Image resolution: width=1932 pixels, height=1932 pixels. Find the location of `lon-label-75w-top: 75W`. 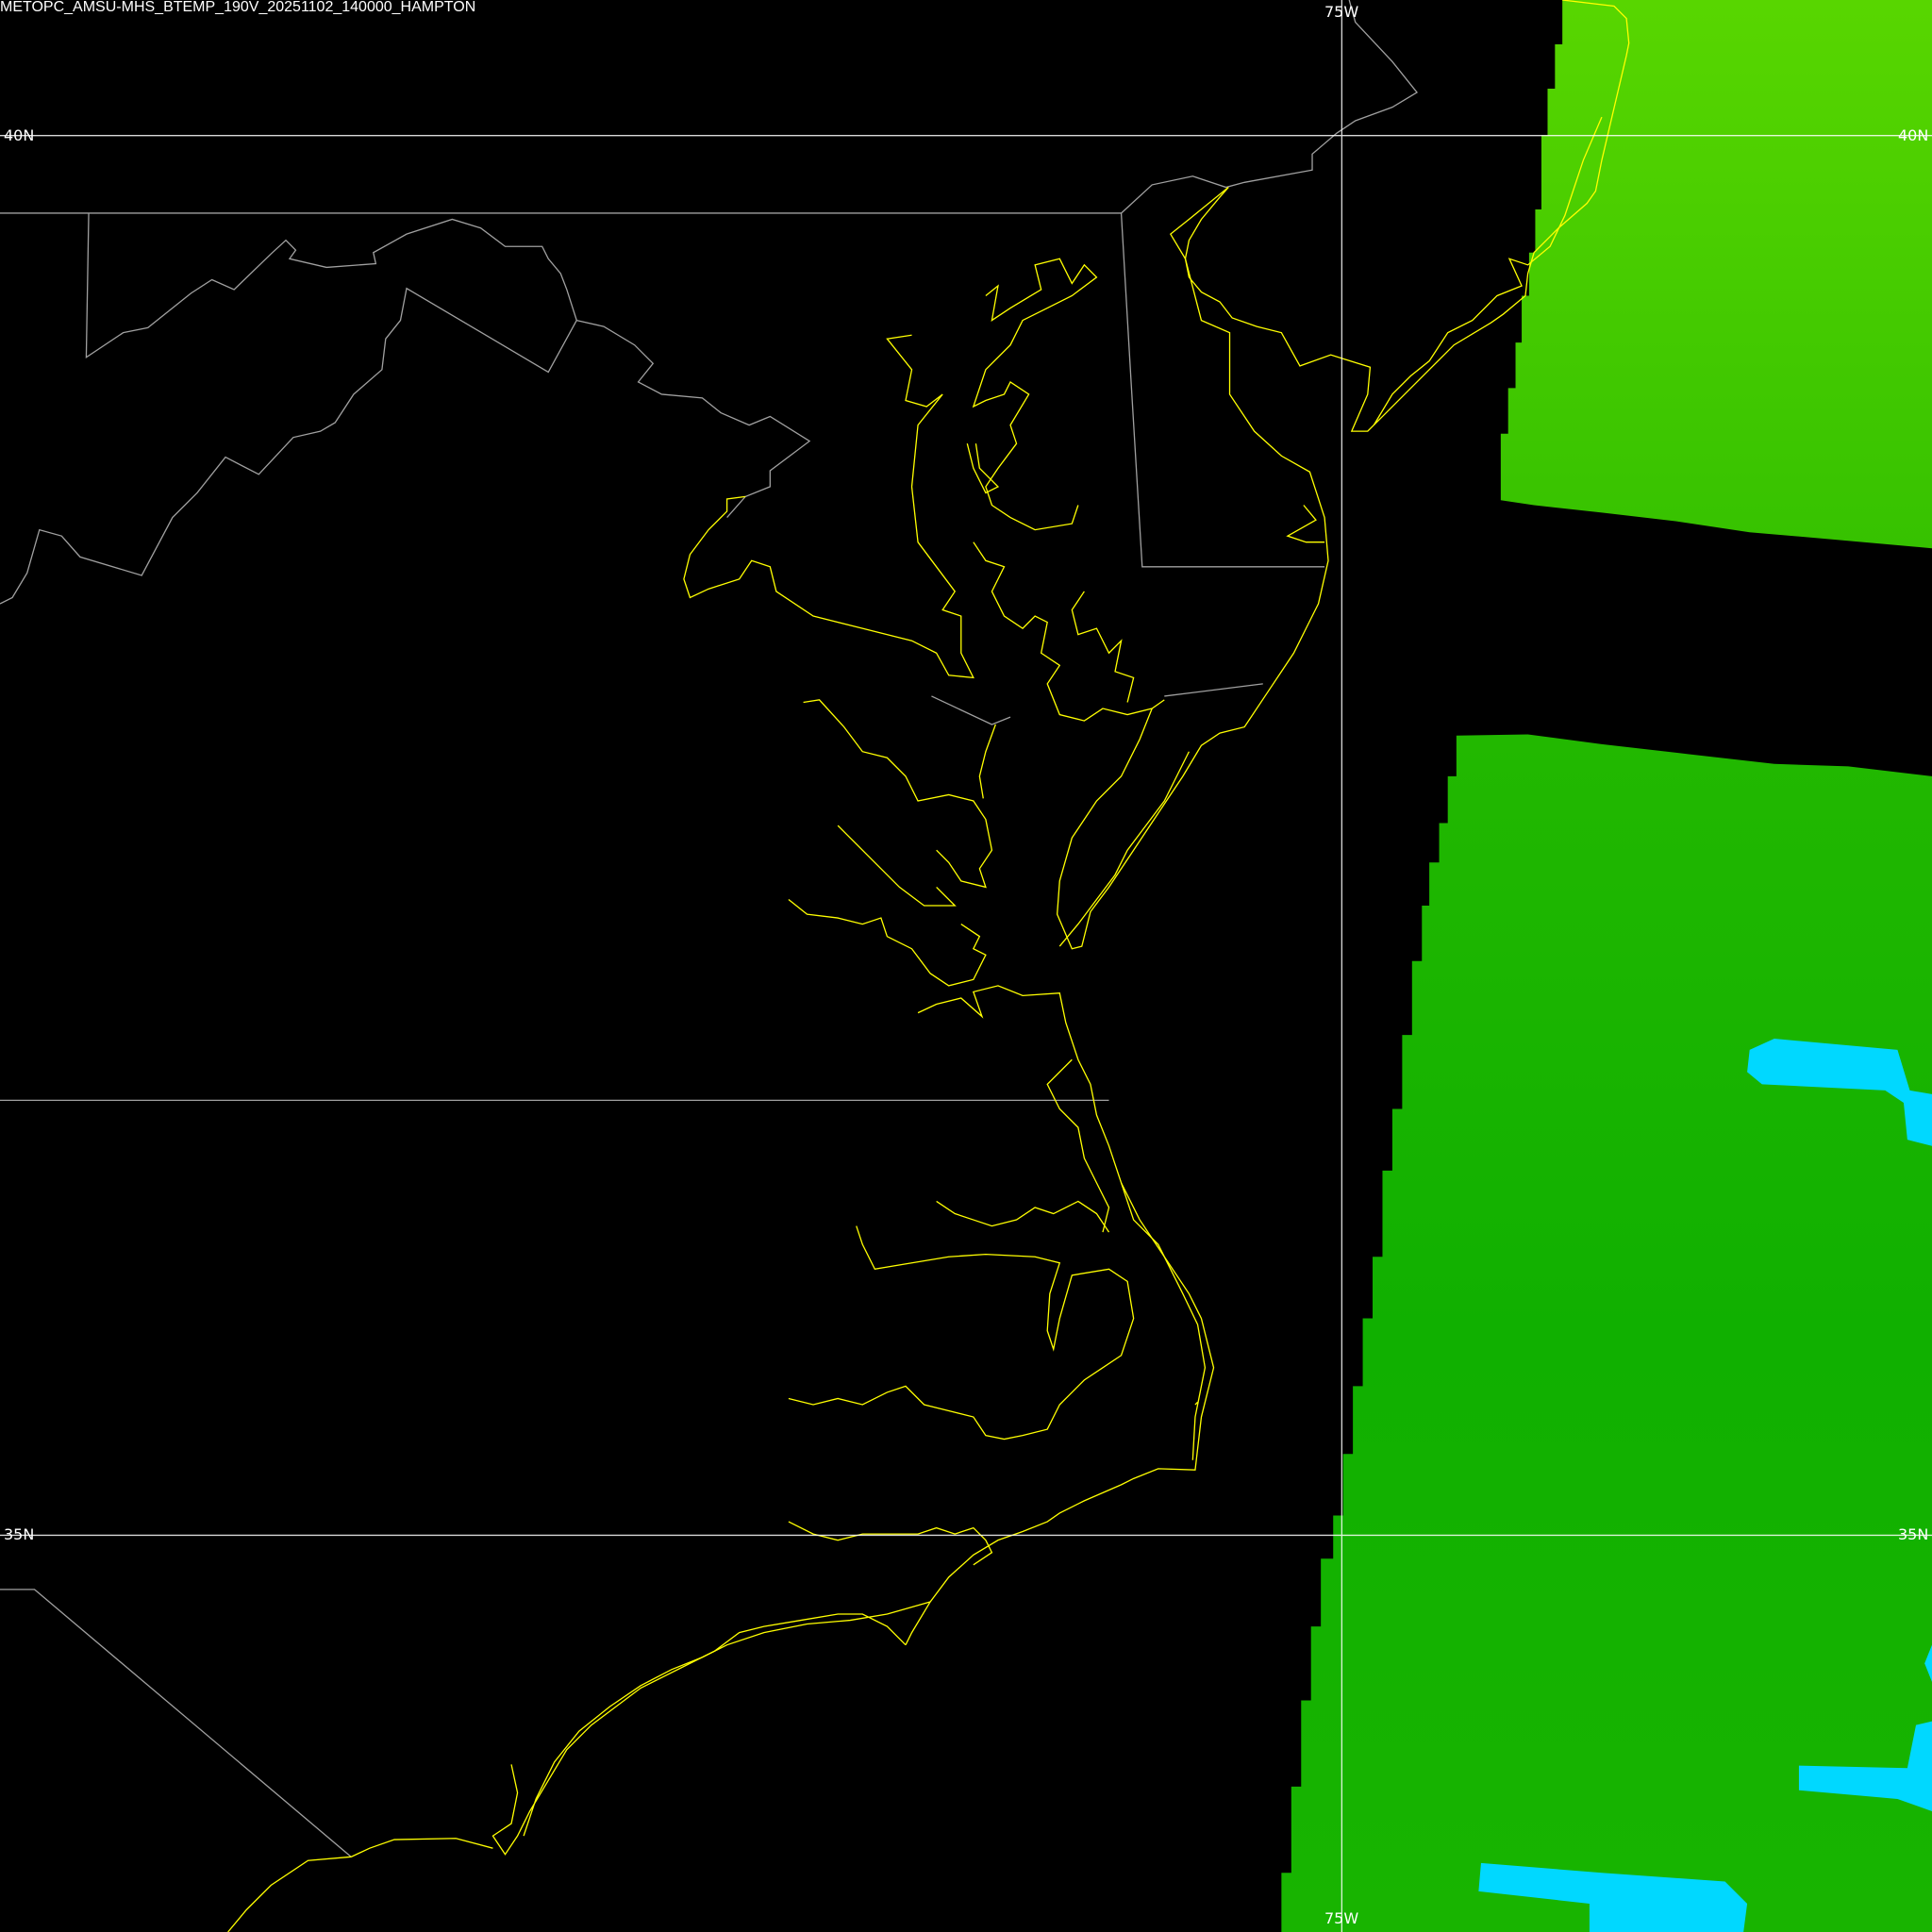

lon-label-75w-top: 75W is located at coordinates (1341, 12).